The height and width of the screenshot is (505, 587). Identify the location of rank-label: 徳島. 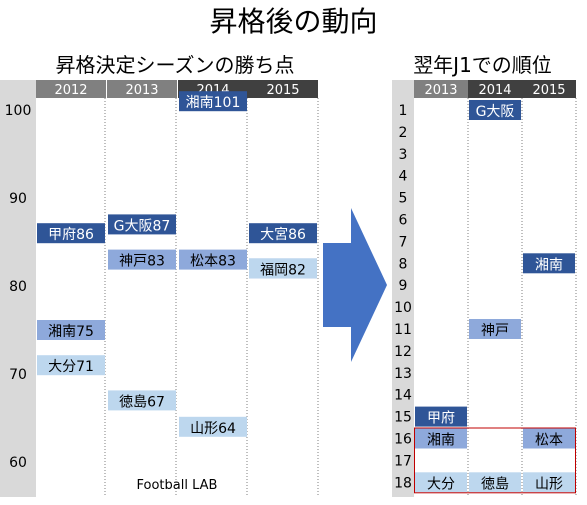
(495, 484).